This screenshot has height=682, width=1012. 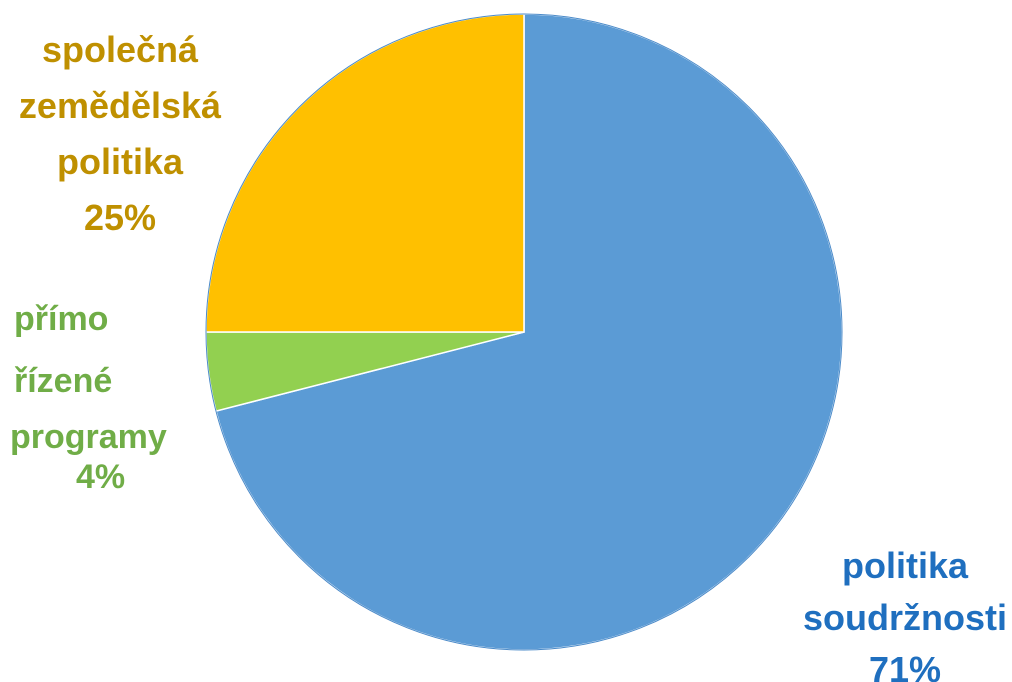 I want to click on value-label: 4%, so click(x=101, y=477).